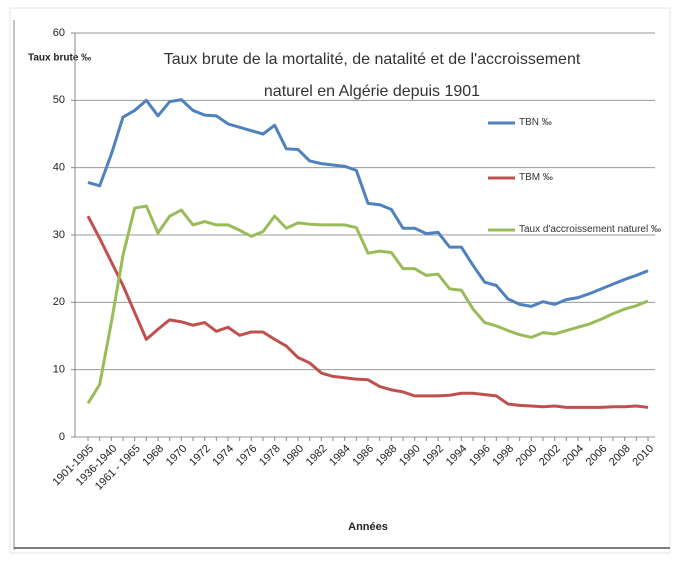 The image size is (679, 571). I want to click on legend-entry: TBN ‰, so click(535, 122).